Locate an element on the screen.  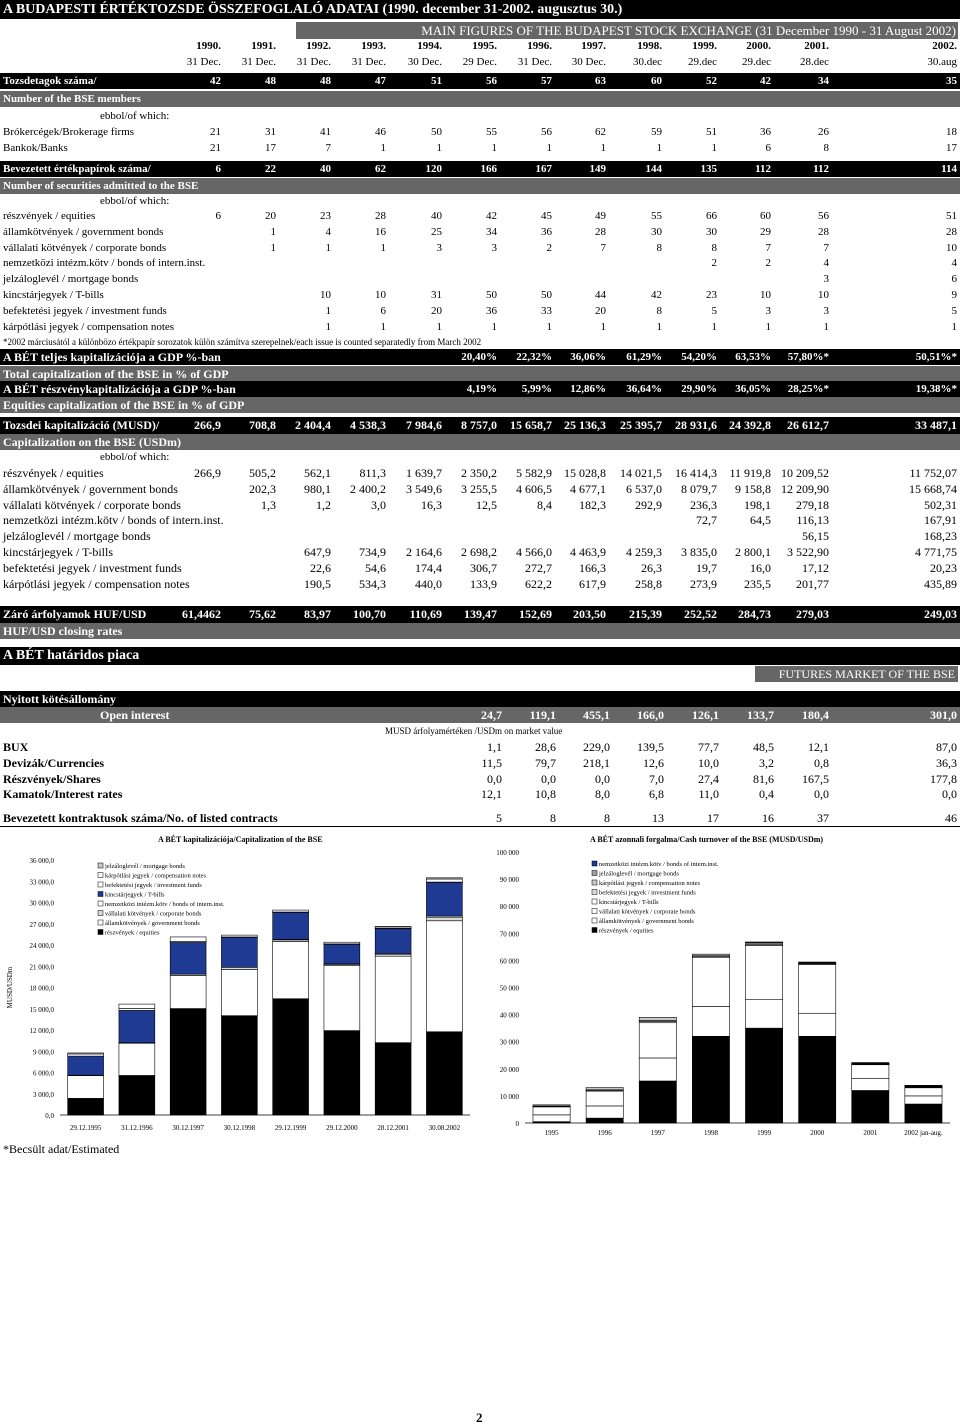
value-cell: 279,18 is located at coordinates (812, 505).